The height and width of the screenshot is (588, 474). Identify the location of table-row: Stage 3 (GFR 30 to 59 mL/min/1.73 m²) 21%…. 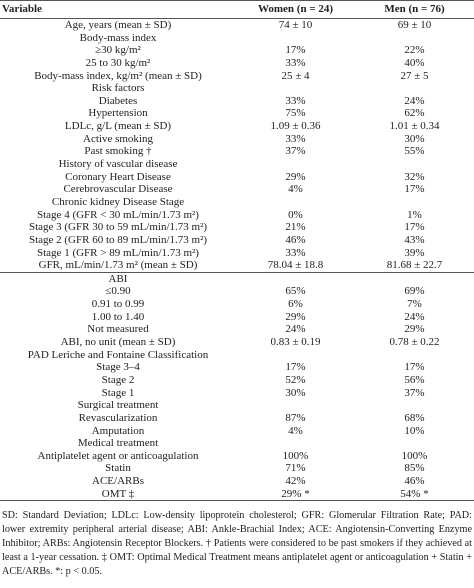
(237, 227).